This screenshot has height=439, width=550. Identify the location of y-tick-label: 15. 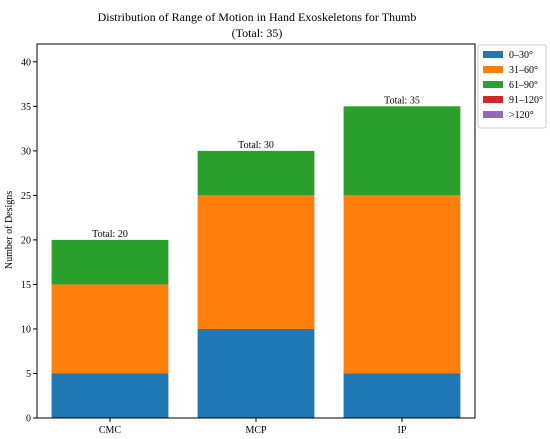
(26, 285).